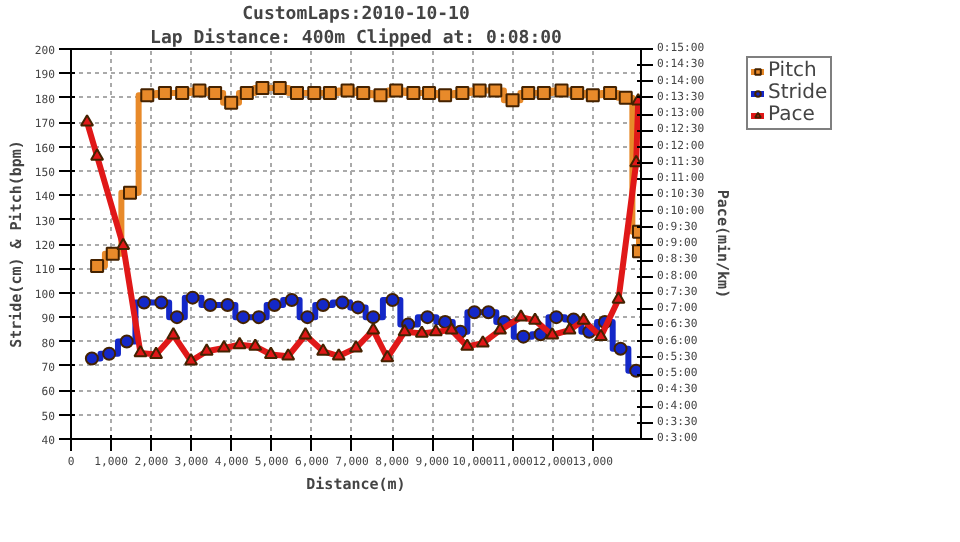 Image resolution: width=960 pixels, height=542 pixels. Describe the element at coordinates (792, 71) in the screenshot. I see `legend-label: Pitch` at that location.